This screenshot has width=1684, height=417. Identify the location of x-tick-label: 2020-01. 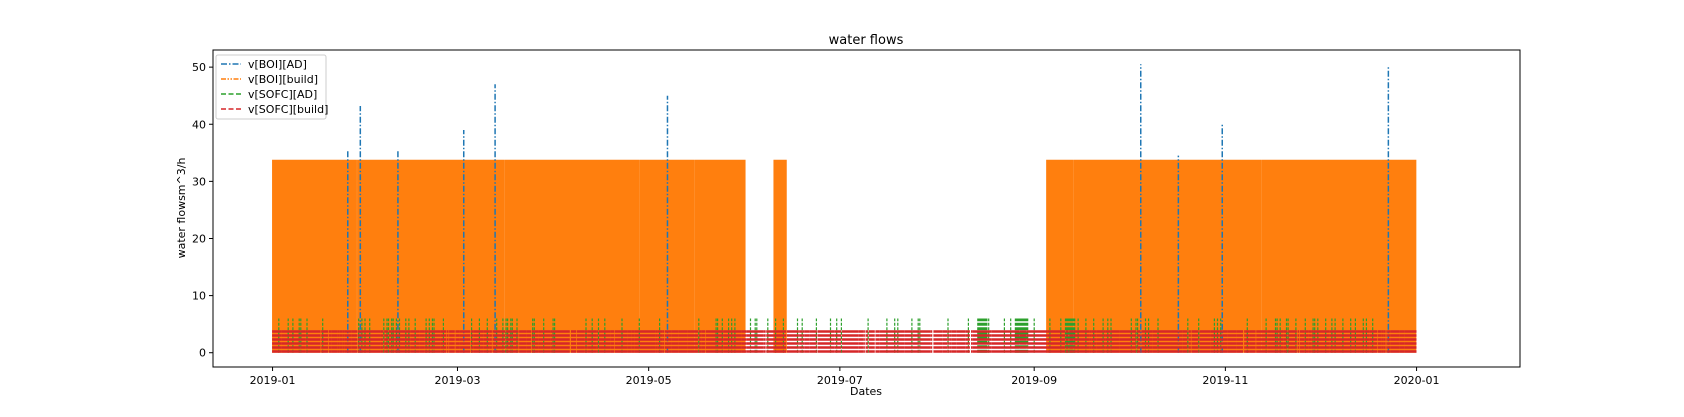
(1417, 380).